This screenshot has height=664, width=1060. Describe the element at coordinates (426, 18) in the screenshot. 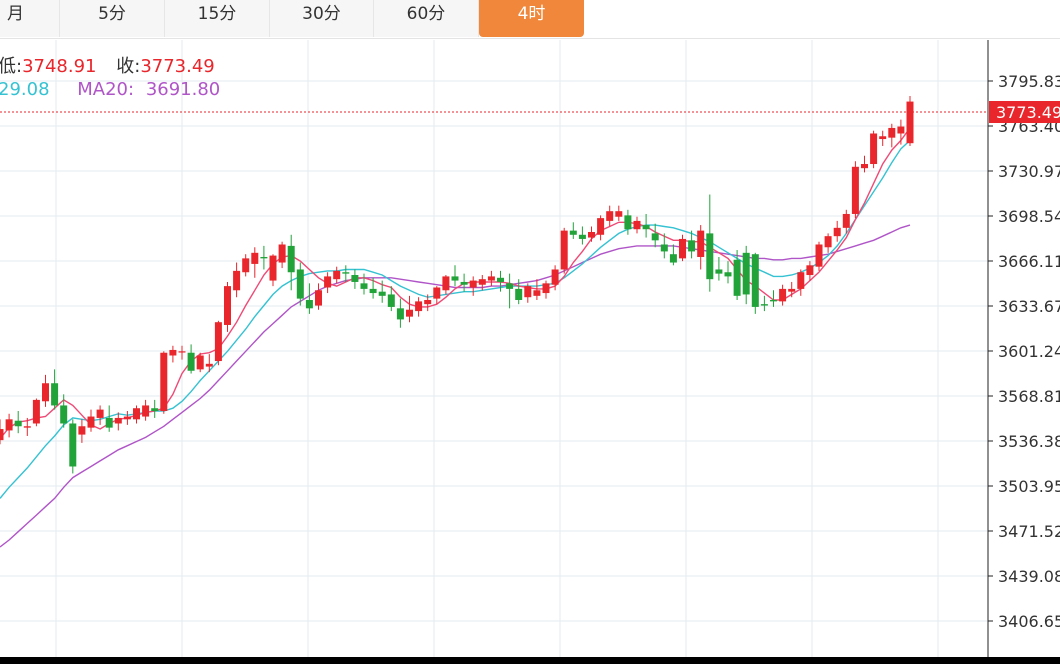

I see `tab-60min: 60分` at that location.